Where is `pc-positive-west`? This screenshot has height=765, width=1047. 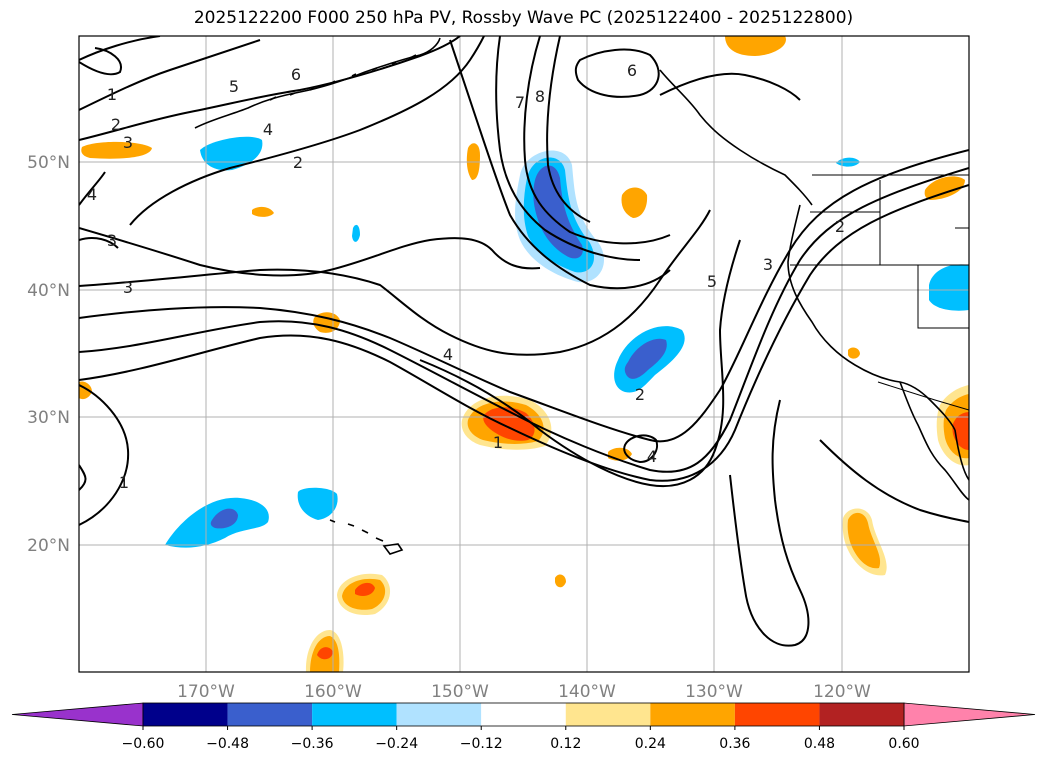 pc-positive-west is located at coordinates (116, 150).